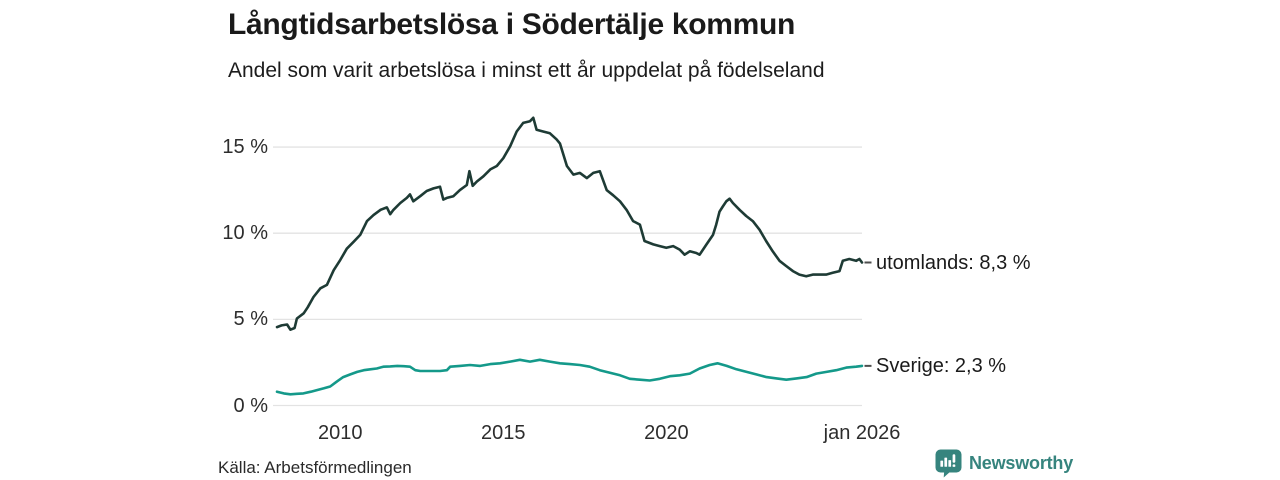  I want to click on y-tick-label: 5 %, so click(250, 319).